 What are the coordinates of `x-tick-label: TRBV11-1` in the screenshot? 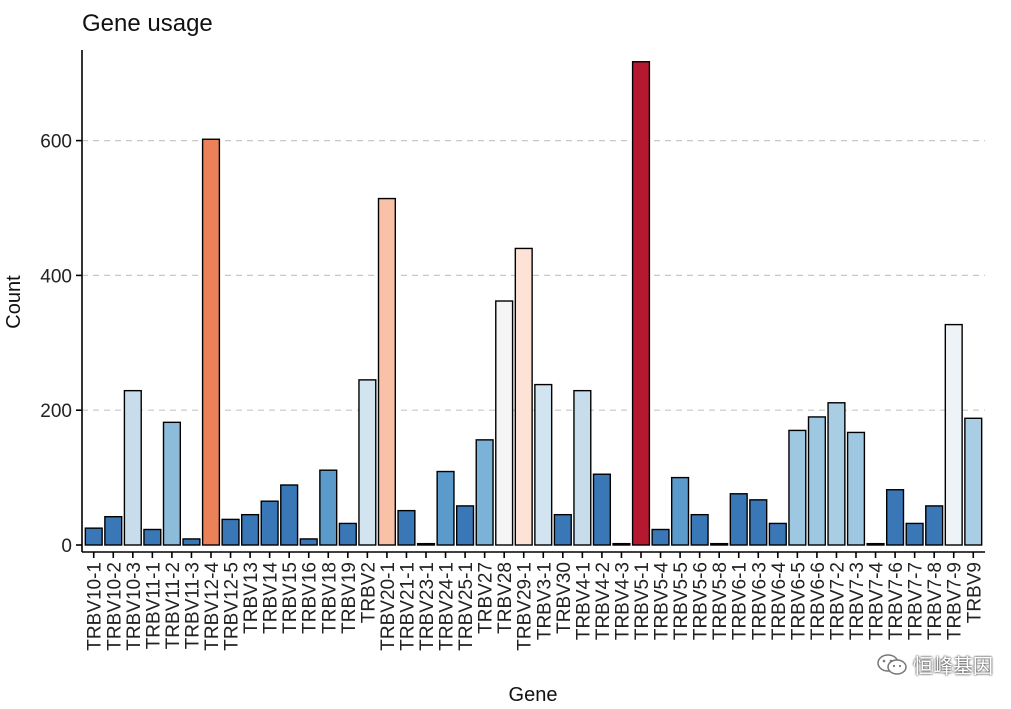 It's located at (153, 605).